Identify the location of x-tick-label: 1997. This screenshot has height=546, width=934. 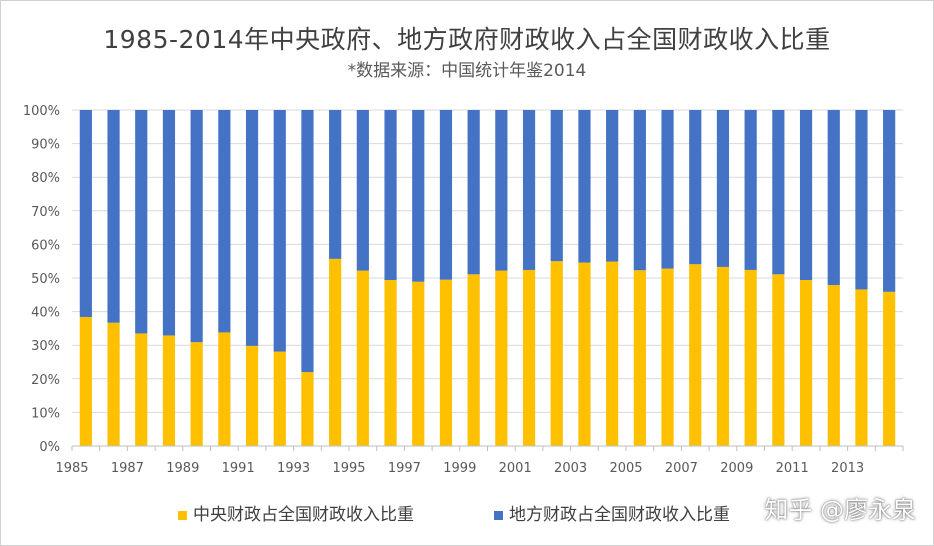
(404, 468).